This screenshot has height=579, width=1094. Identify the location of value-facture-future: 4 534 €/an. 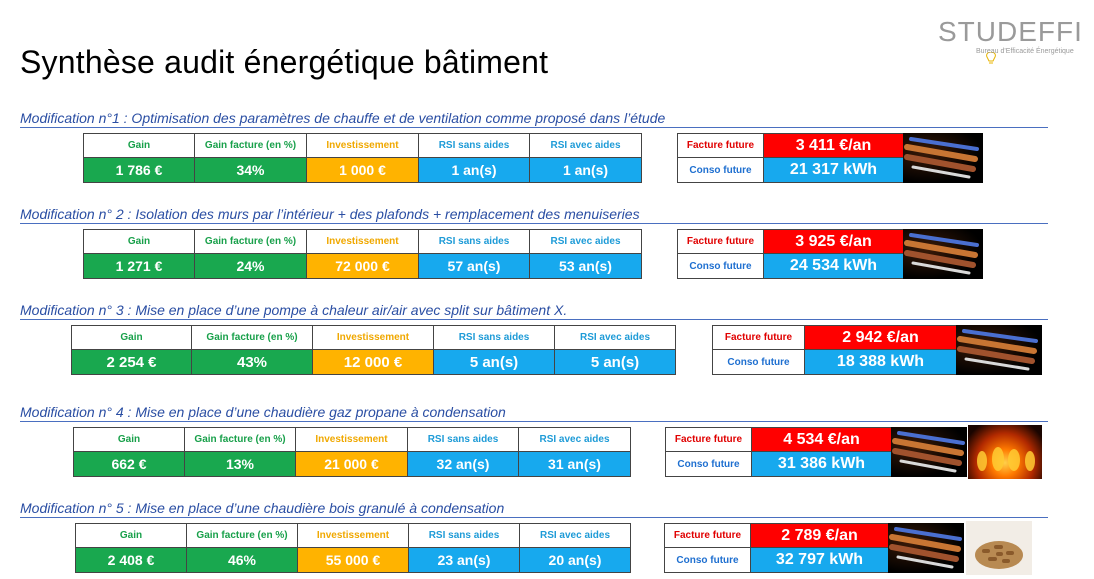
(821, 439).